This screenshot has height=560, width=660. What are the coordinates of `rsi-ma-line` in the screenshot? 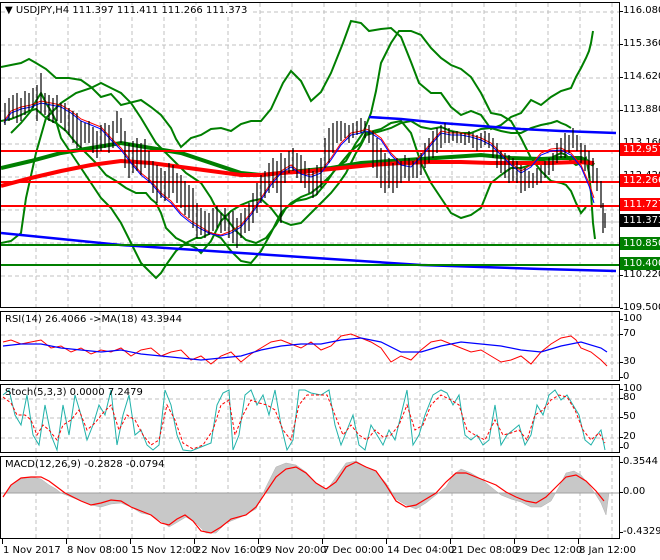 It's located at (305, 349).